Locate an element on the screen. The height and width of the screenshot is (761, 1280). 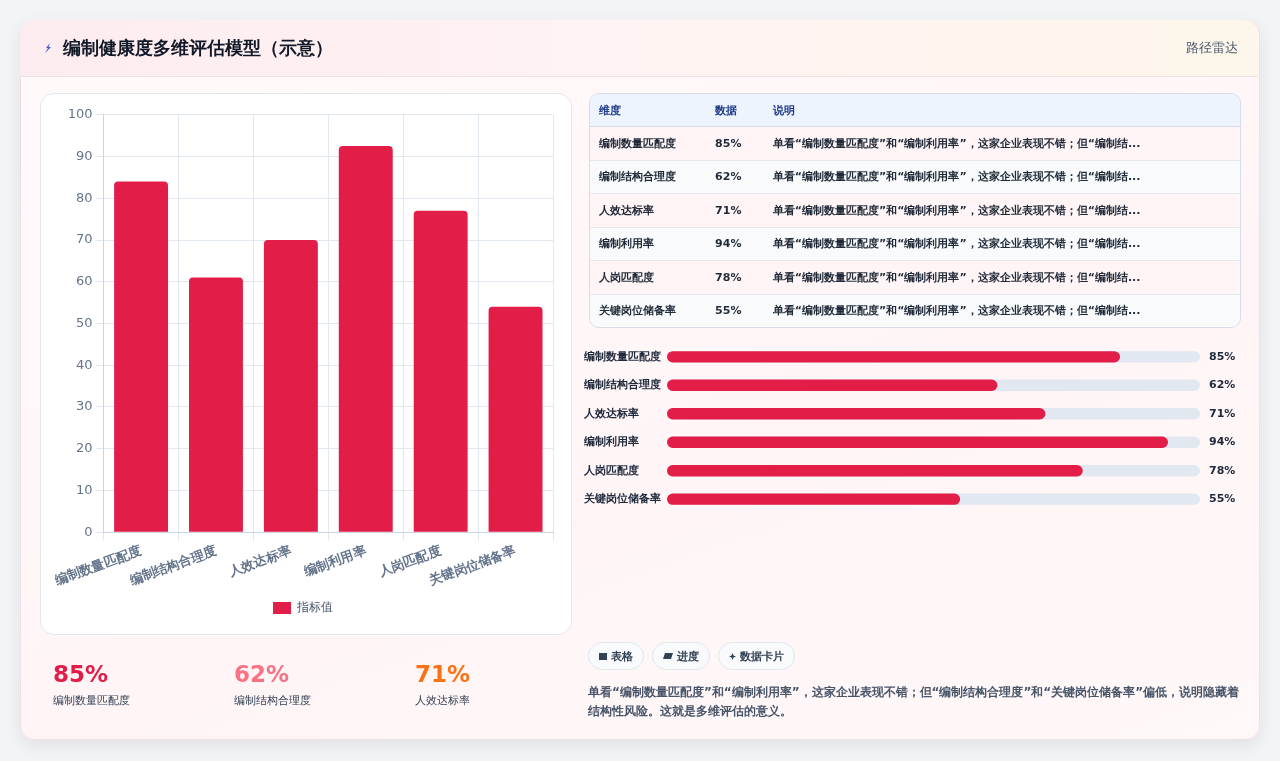
text: 单看“编制数量匹配度”和“编制利用率”，这家企业表现不错；但“编制结构合理度”和“关键岗位储备率”偏低，说明隐藏着结构性风险。这就是多维评估的意义。 is located at coordinates (914, 702).